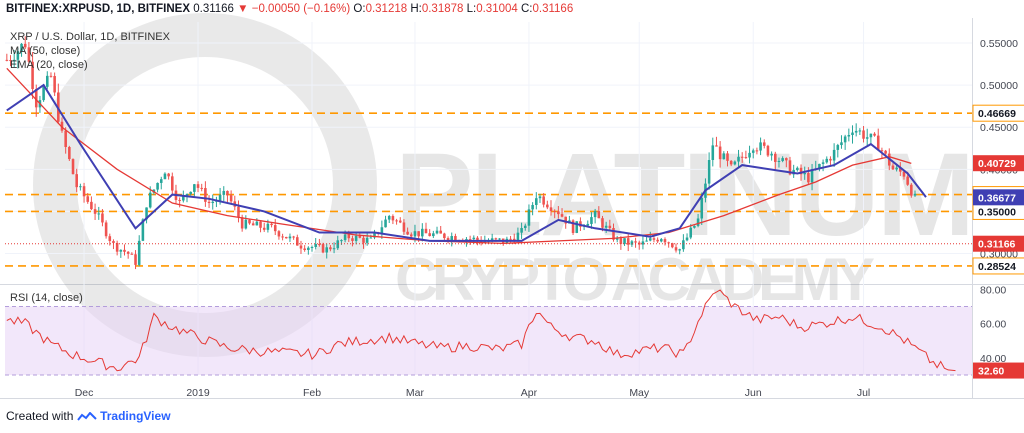  I want to click on low-label: L:, so click(471, 9).